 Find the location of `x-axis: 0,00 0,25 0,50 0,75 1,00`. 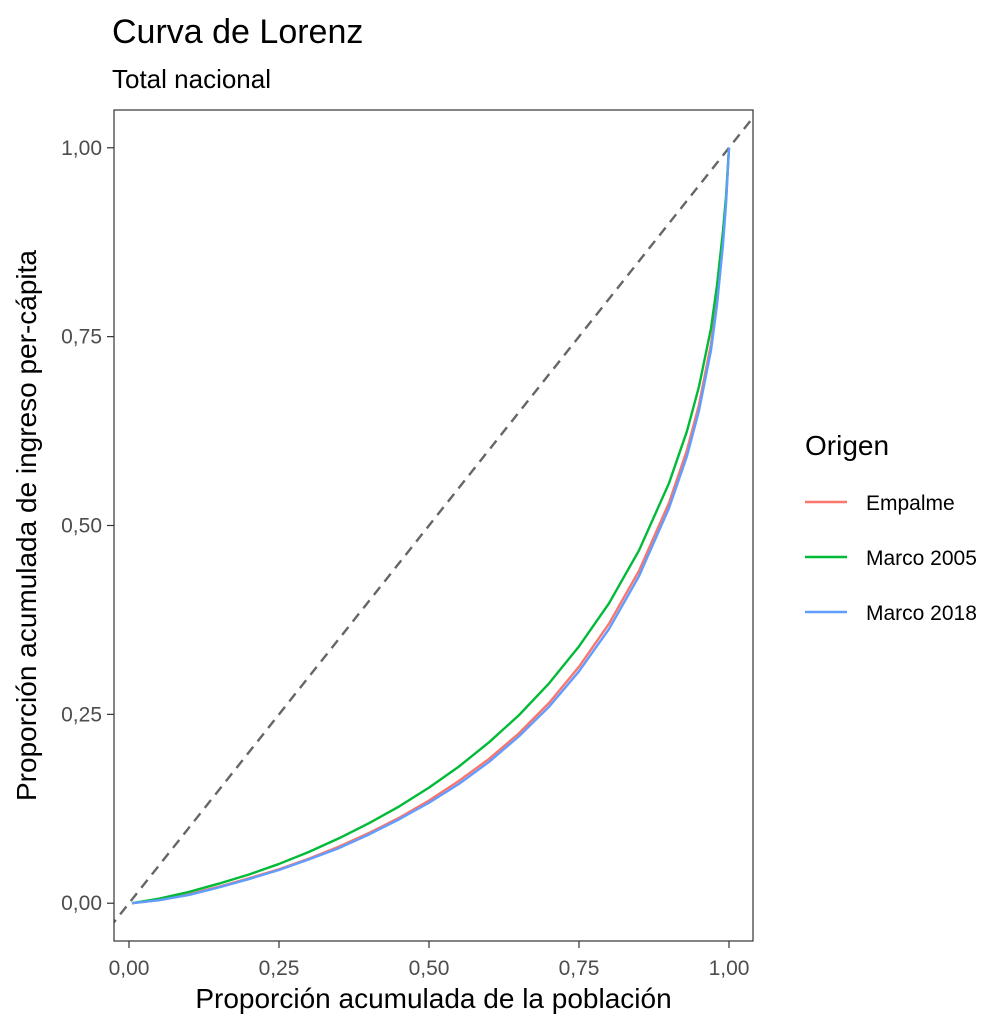

x-axis: 0,00 0,25 0,50 0,75 1,00 is located at coordinates (429, 960).